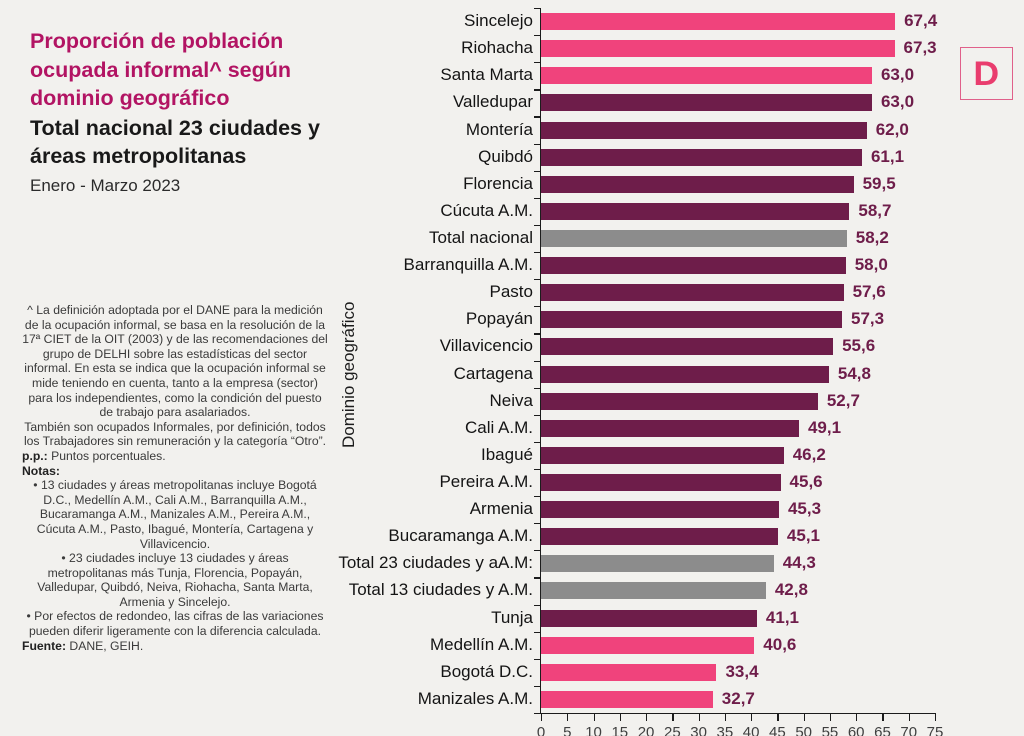  What do you see at coordinates (830, 730) in the screenshot?
I see `x-axis-tick-label: 55` at bounding box center [830, 730].